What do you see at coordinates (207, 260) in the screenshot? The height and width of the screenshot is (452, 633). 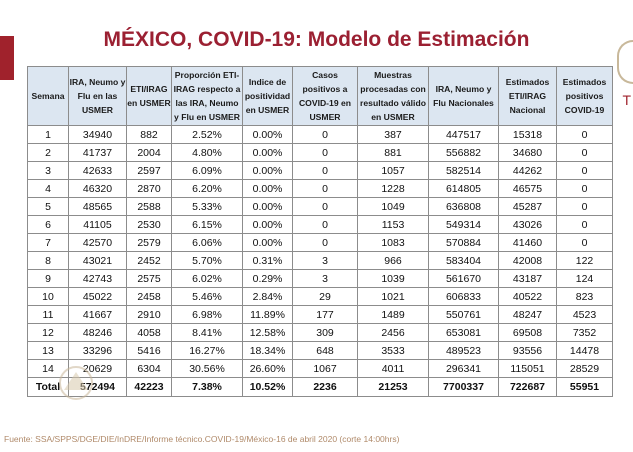 I see `table-cell: 5.70%` at bounding box center [207, 260].